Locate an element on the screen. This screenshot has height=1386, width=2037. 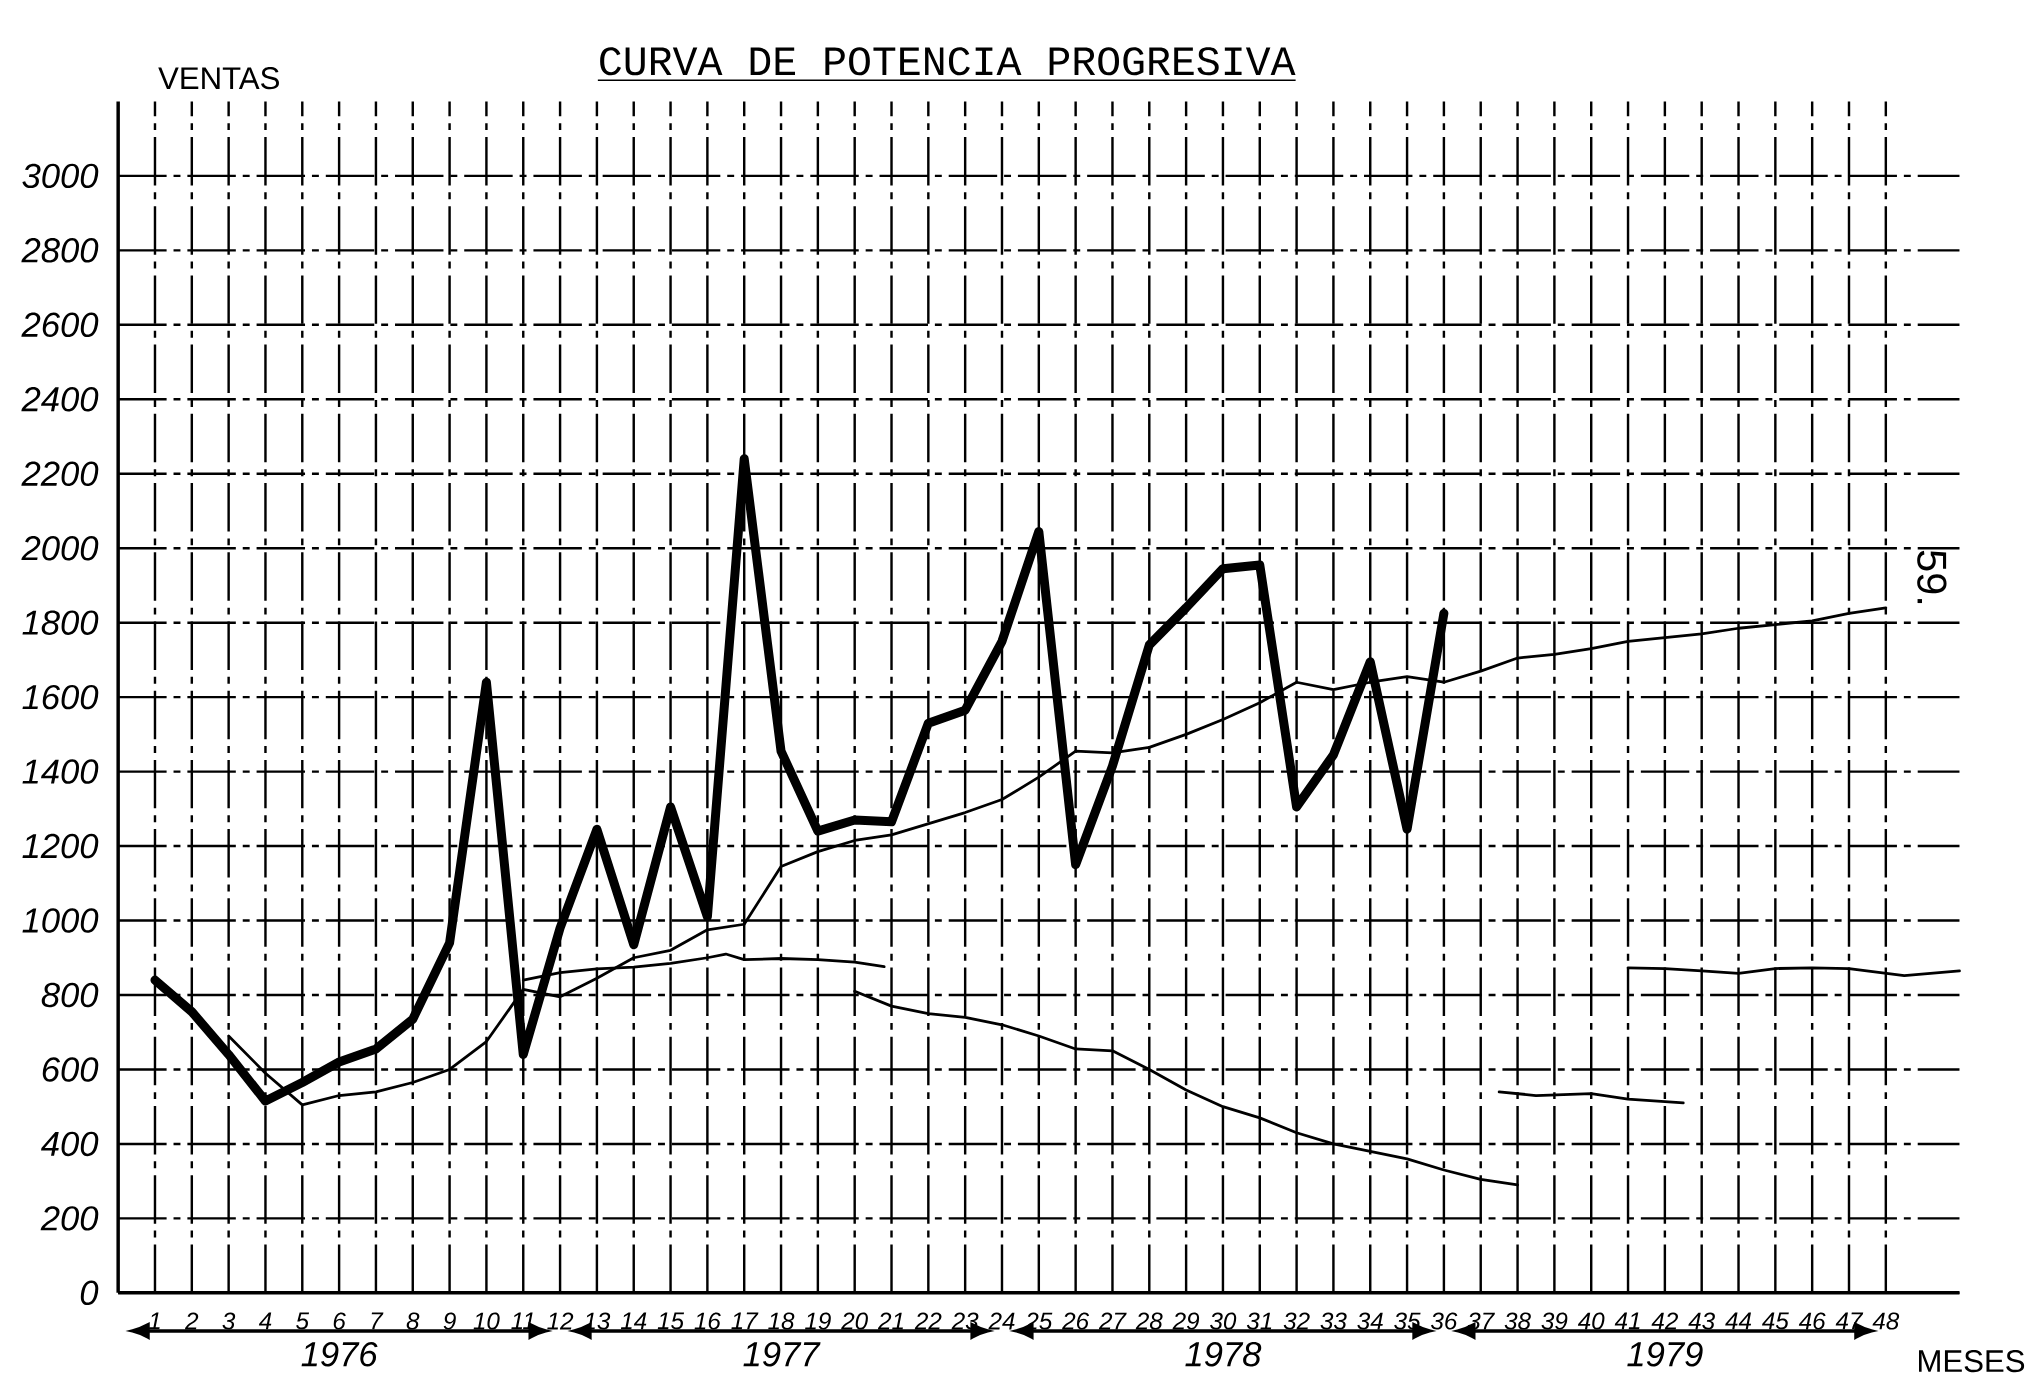
text: 1976 is located at coordinates (339, 1354).